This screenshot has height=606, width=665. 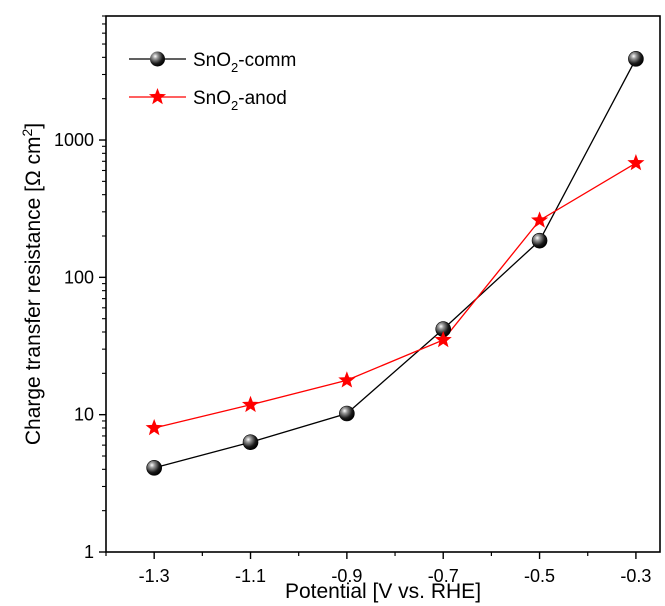 What do you see at coordinates (74, 346) in the screenshot?
I see `y-tick-labels: 1 10 100 1000` at bounding box center [74, 346].